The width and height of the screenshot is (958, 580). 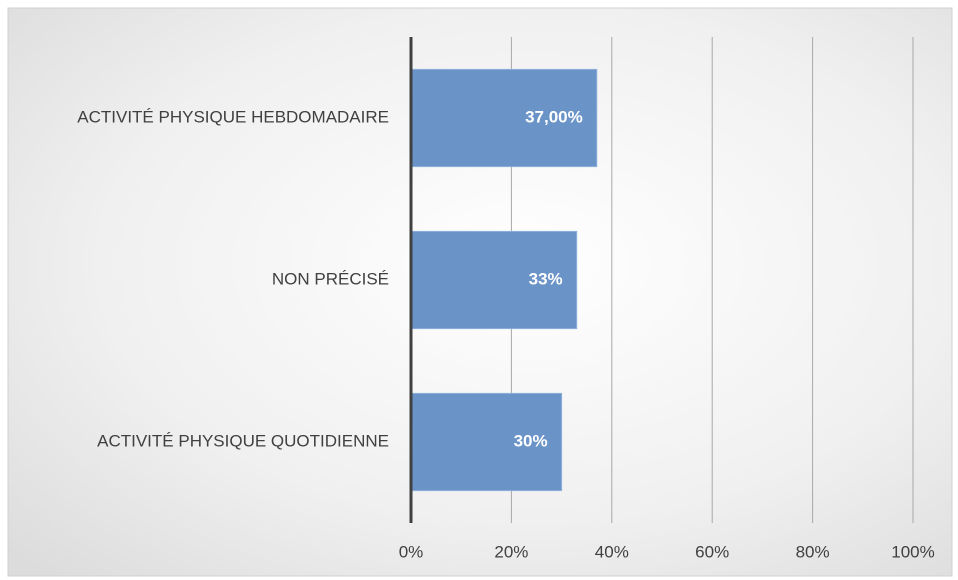 I want to click on x-tick-label: 80%, so click(x=813, y=551).